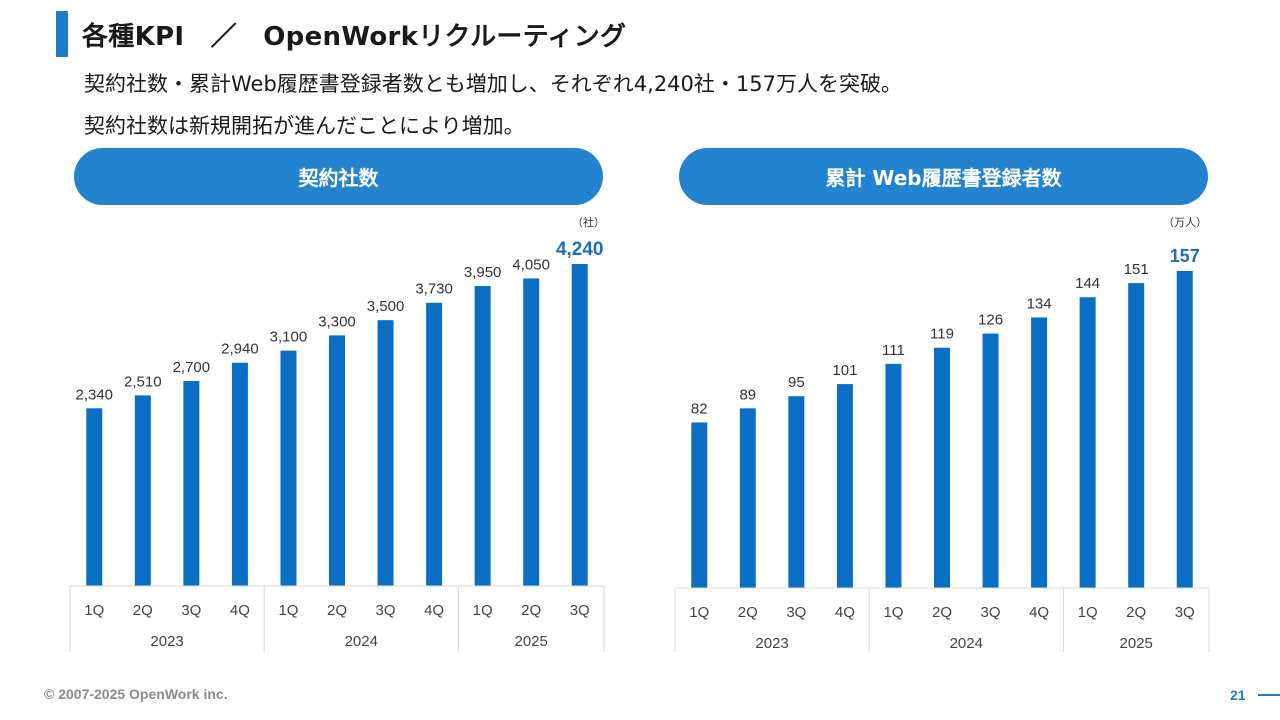  What do you see at coordinates (990, 320) in the screenshot?
I see `data-label: 126` at bounding box center [990, 320].